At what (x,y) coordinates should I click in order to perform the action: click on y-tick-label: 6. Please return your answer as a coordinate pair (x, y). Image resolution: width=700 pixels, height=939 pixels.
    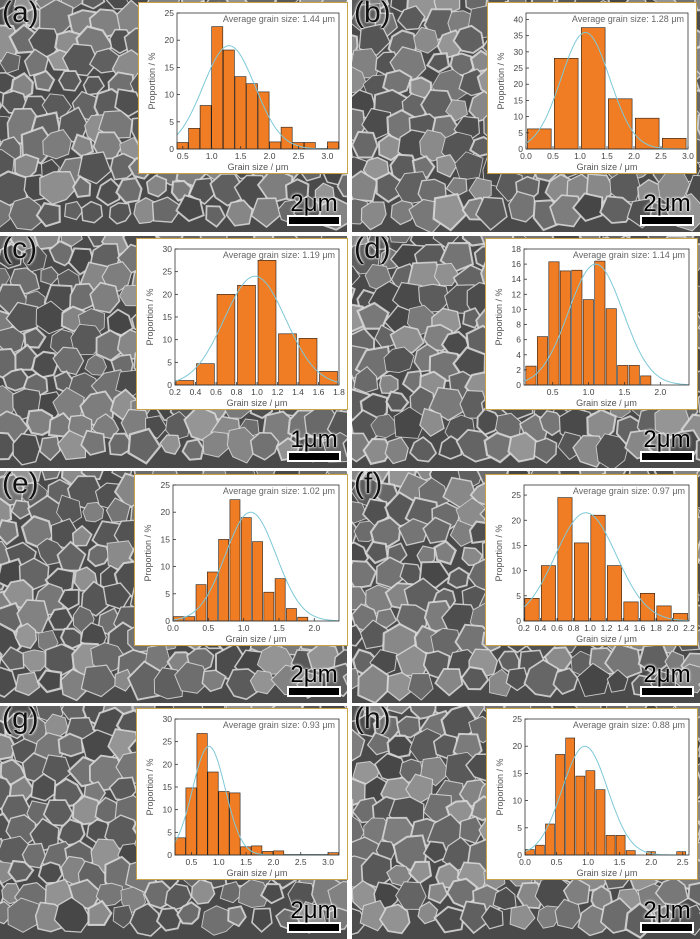
    Looking at the image, I should click on (518, 340).